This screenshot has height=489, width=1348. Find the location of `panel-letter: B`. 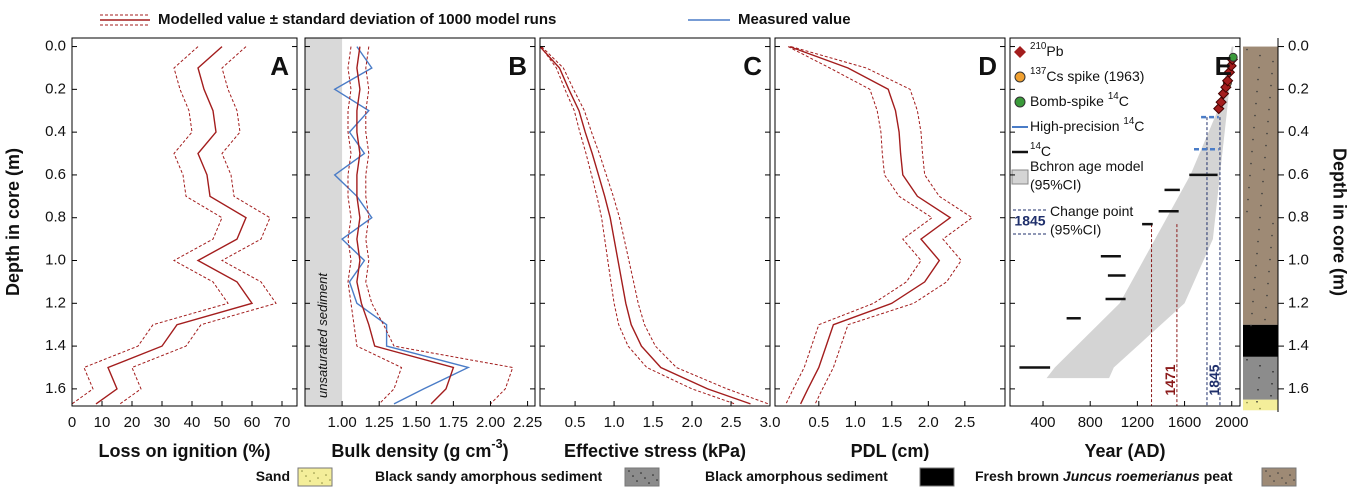

panel-letter: B is located at coordinates (517, 66).